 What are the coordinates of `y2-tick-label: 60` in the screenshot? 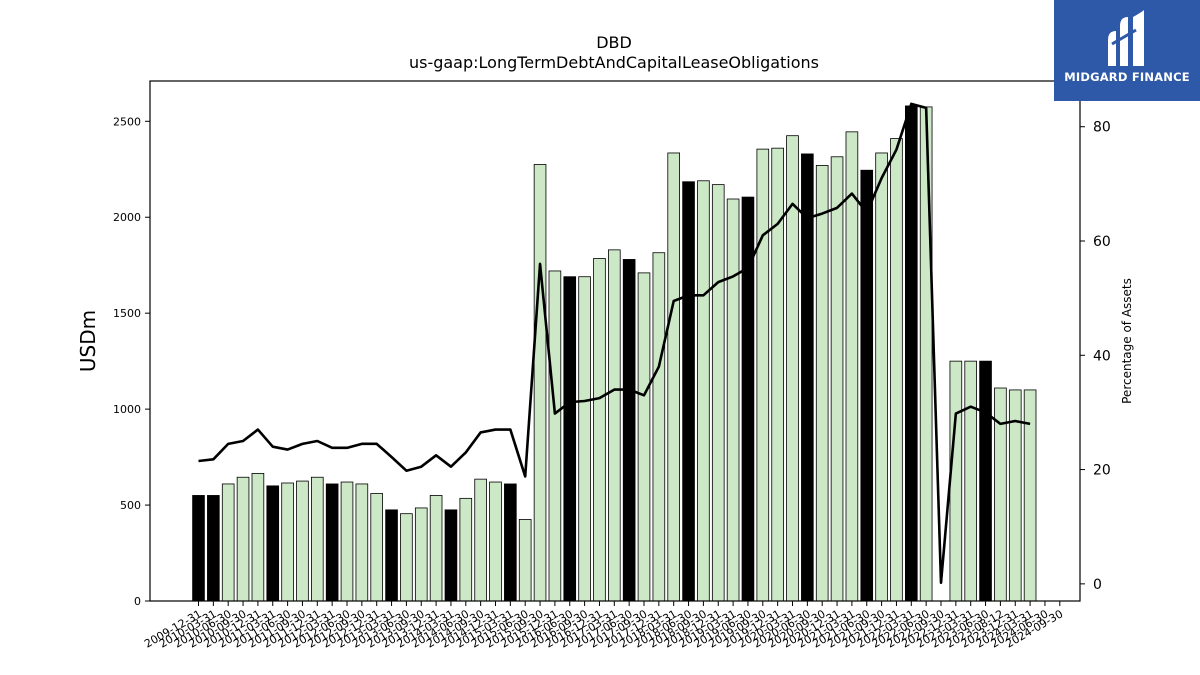 It's located at (1102, 242).